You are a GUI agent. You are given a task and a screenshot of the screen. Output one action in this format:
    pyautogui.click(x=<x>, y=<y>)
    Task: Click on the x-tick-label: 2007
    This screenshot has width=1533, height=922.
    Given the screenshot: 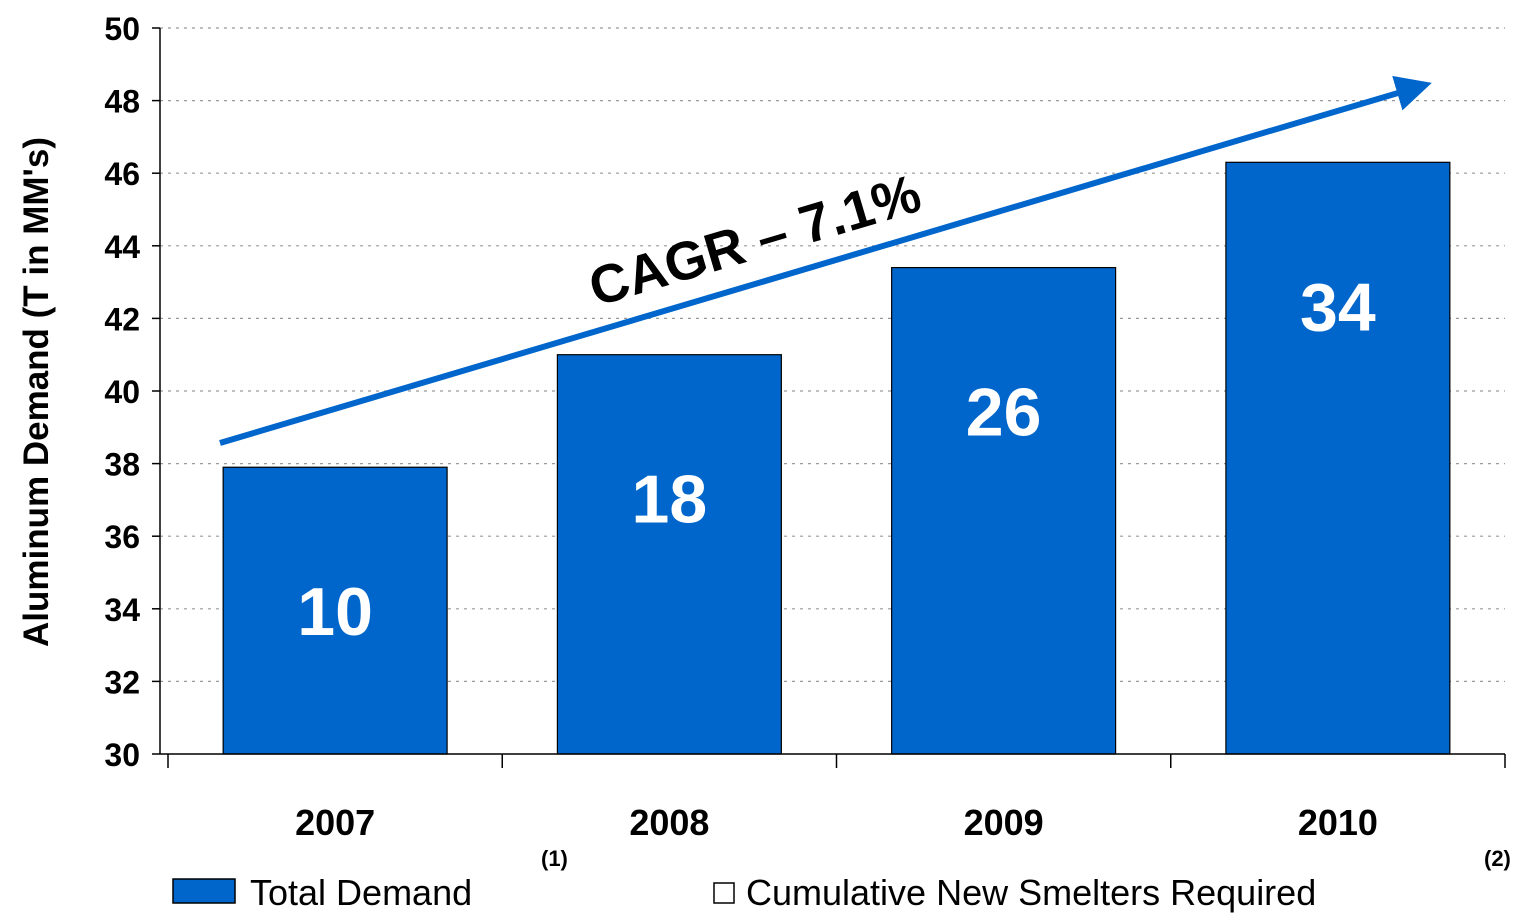 What is the action you would take?
    pyautogui.click(x=335, y=822)
    